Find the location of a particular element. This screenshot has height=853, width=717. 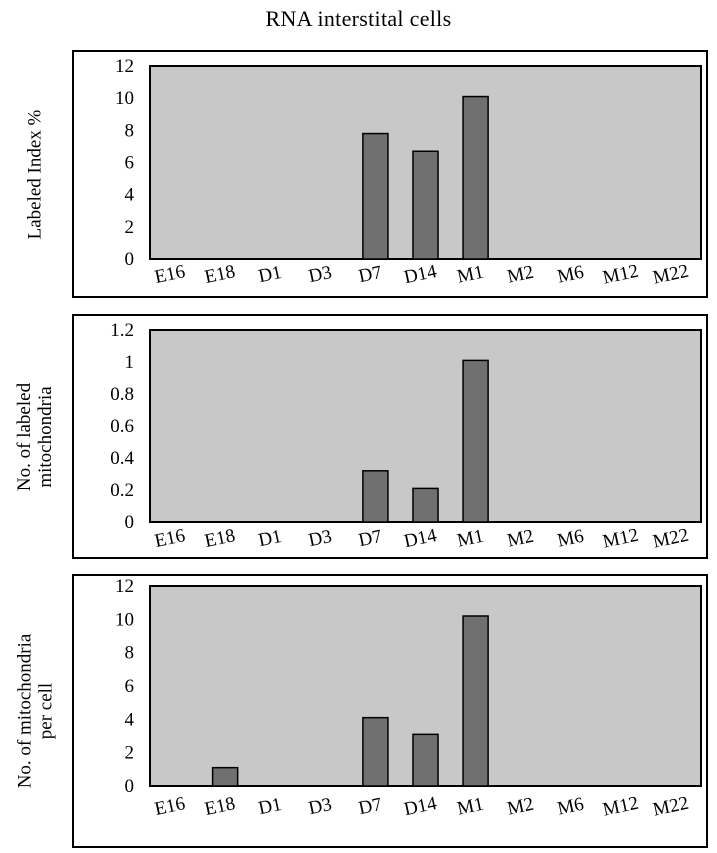

y-axis-label-line: per cell is located at coordinates (46, 711).